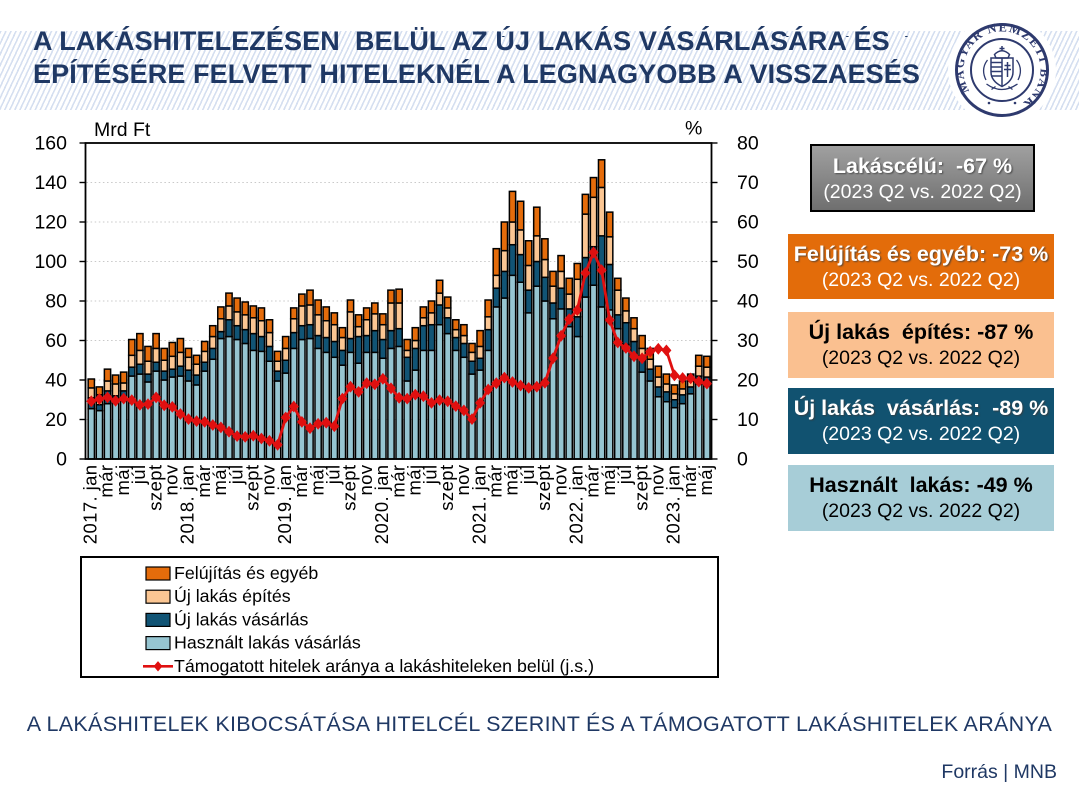  What do you see at coordinates (241, 618) in the screenshot?
I see `svg-text: Új lakás vásárlás` at bounding box center [241, 618].